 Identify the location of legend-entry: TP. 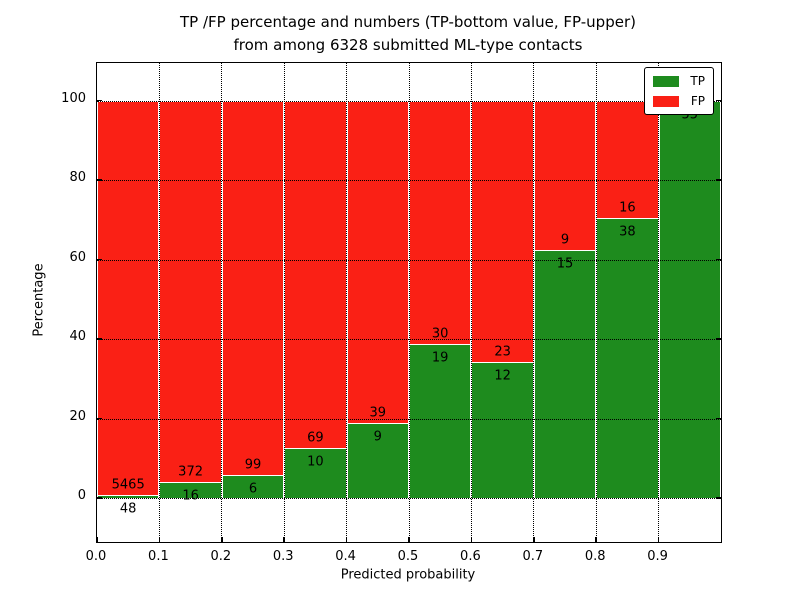
(679, 81).